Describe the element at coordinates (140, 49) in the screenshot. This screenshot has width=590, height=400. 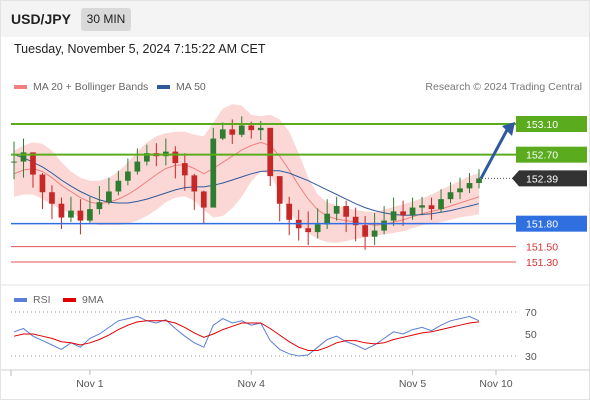
I see `timestamp: Tuesday, November 5, 2024 7:15:22 AM CET` at that location.